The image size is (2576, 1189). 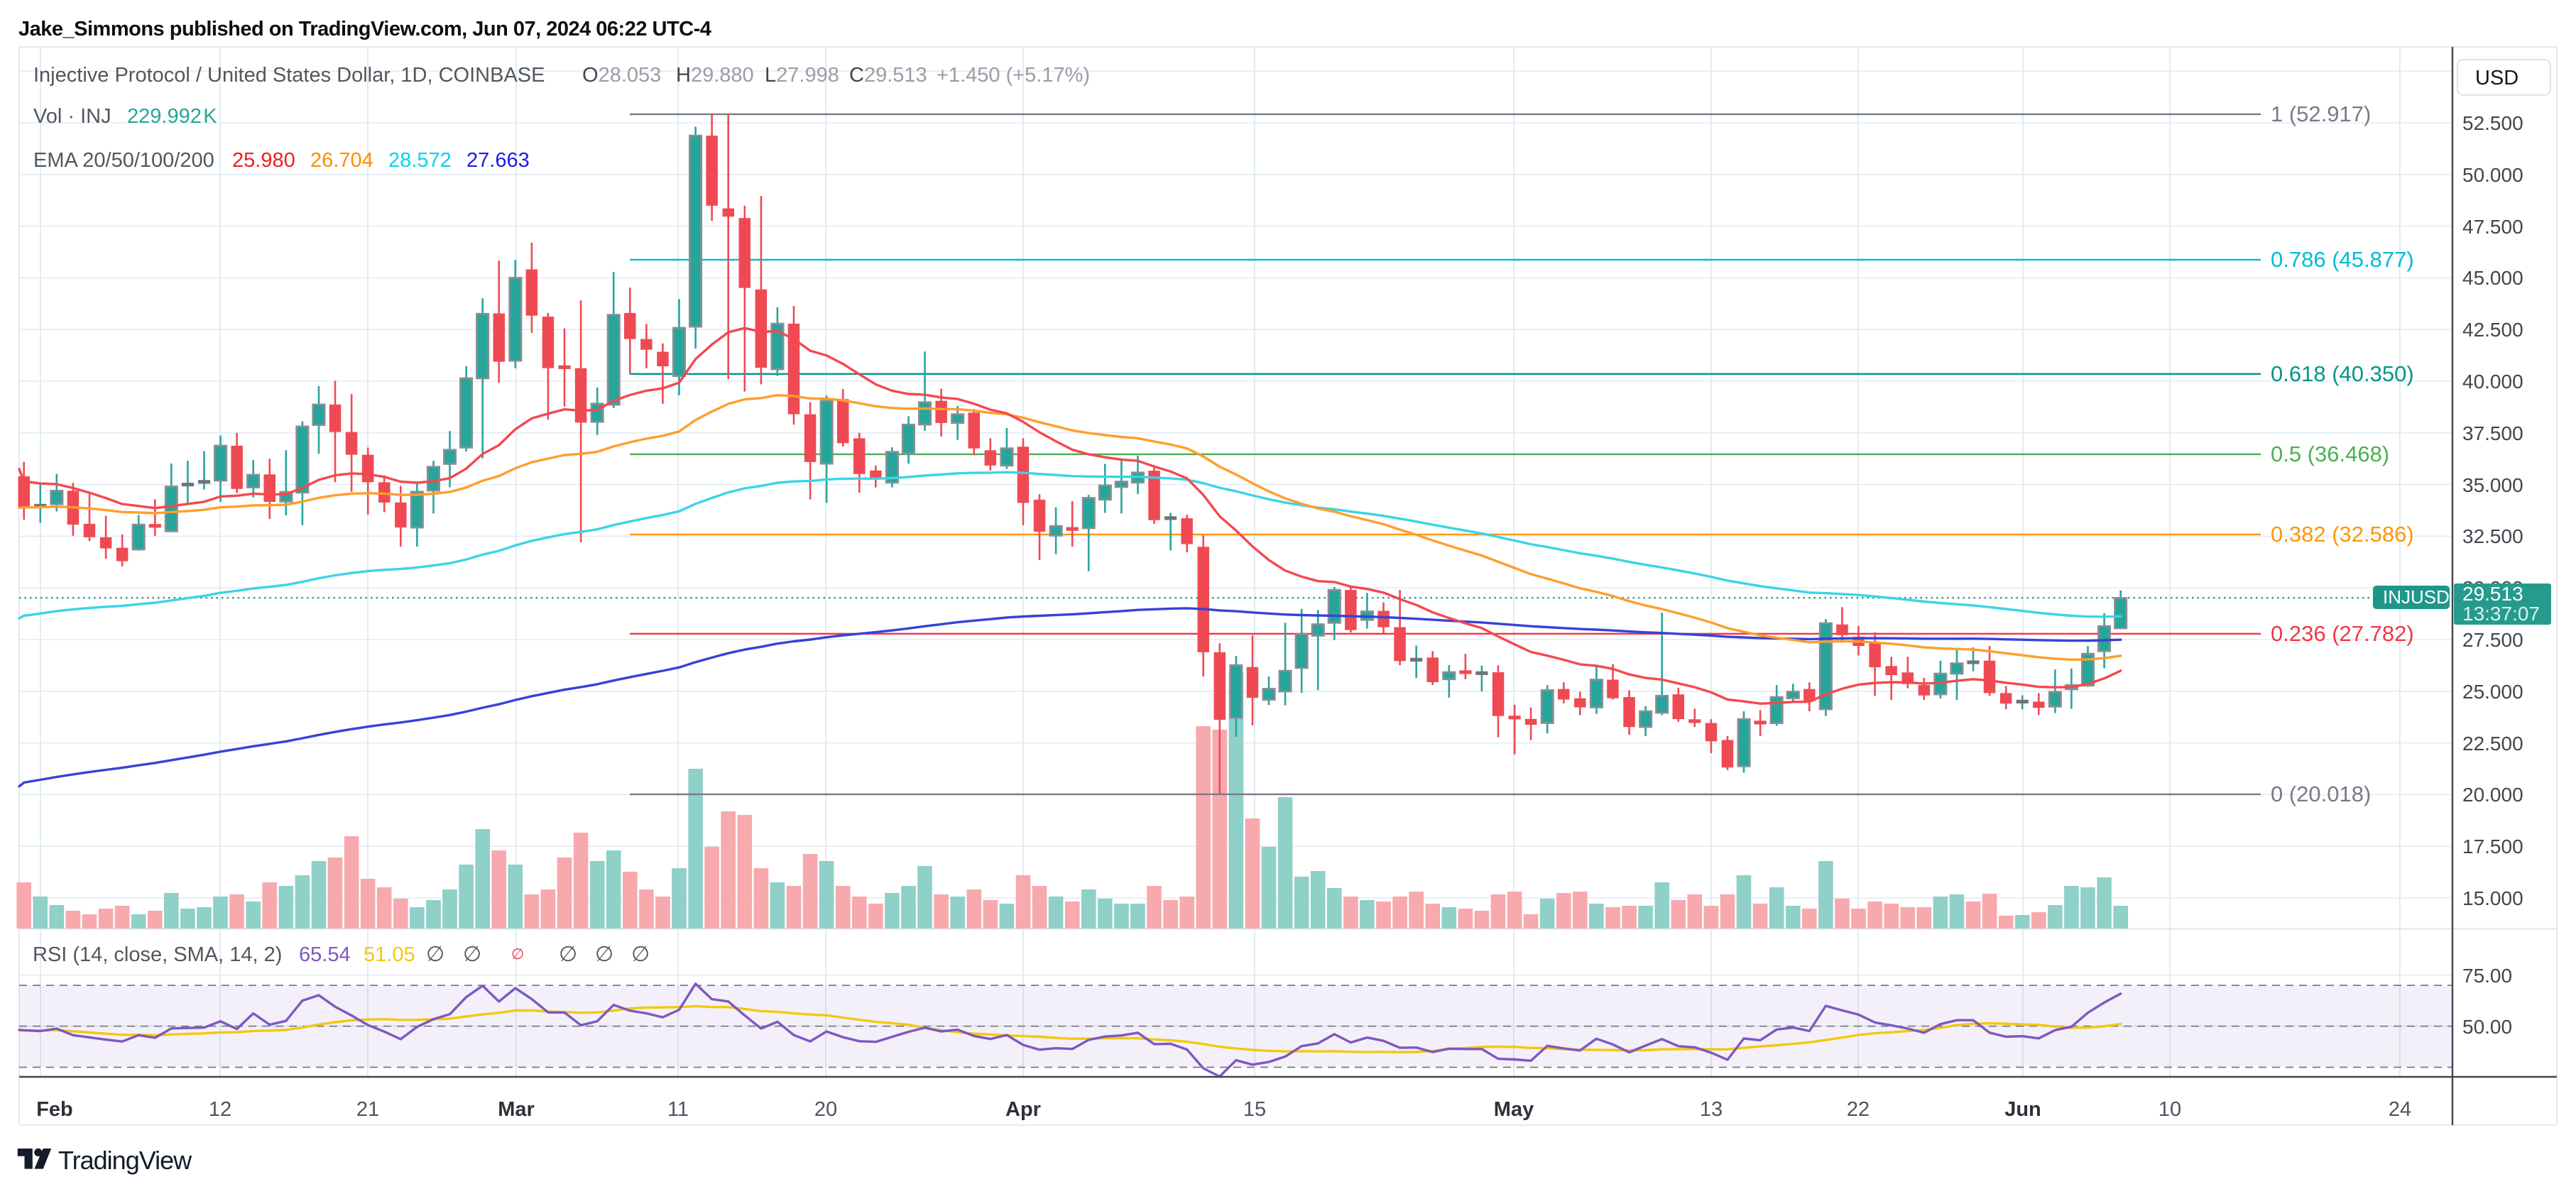 I want to click on svg-text: 32.500, so click(x=2492, y=536).